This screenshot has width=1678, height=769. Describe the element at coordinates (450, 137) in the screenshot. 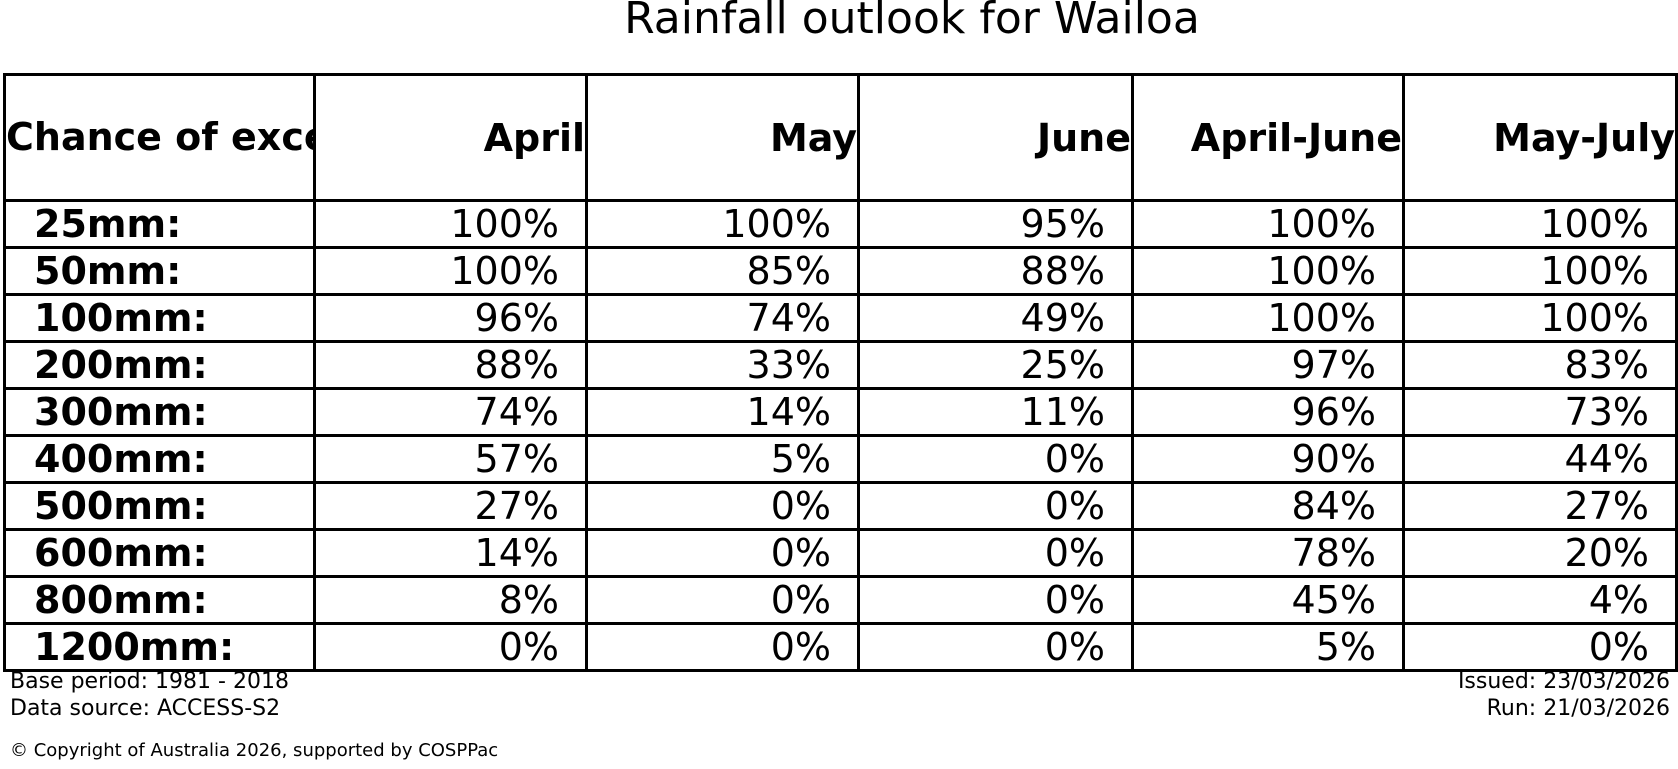

I see `col-header-april: April` at that location.